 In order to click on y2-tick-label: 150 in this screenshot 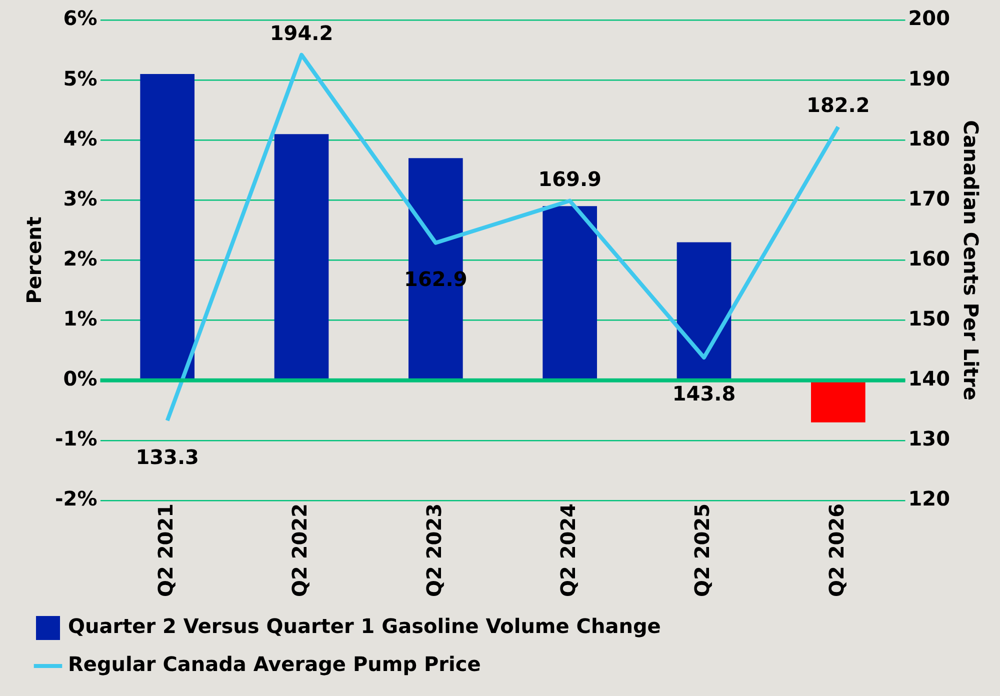, I will do `click(929, 318)`.